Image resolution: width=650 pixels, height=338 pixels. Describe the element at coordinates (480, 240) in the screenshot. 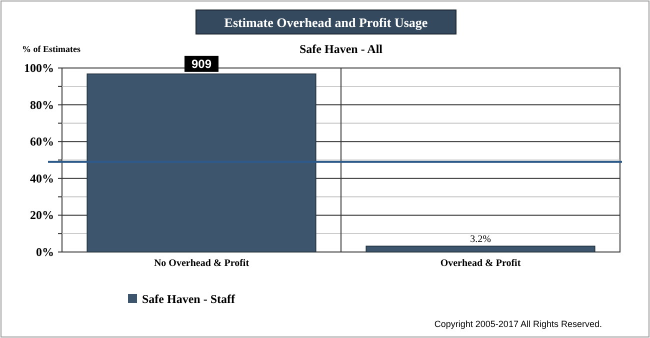

I see `data-label: 3.2%` at that location.